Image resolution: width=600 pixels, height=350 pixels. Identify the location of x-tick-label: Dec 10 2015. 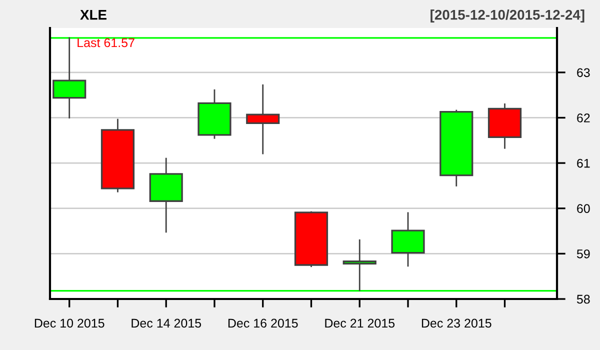
(69, 323).